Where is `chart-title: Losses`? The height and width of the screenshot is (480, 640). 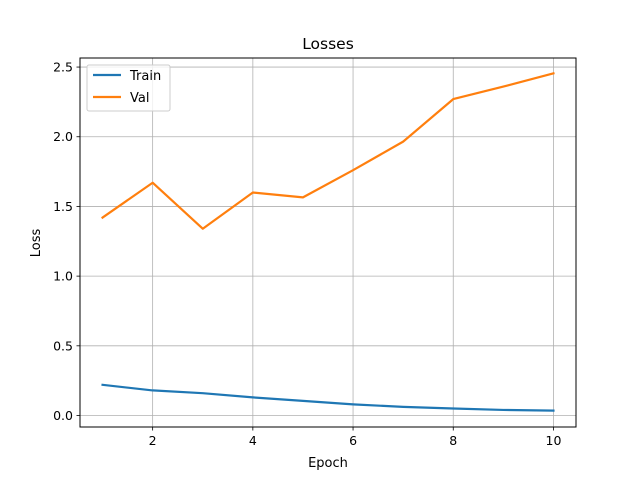
chart-title: Losses is located at coordinates (328, 44).